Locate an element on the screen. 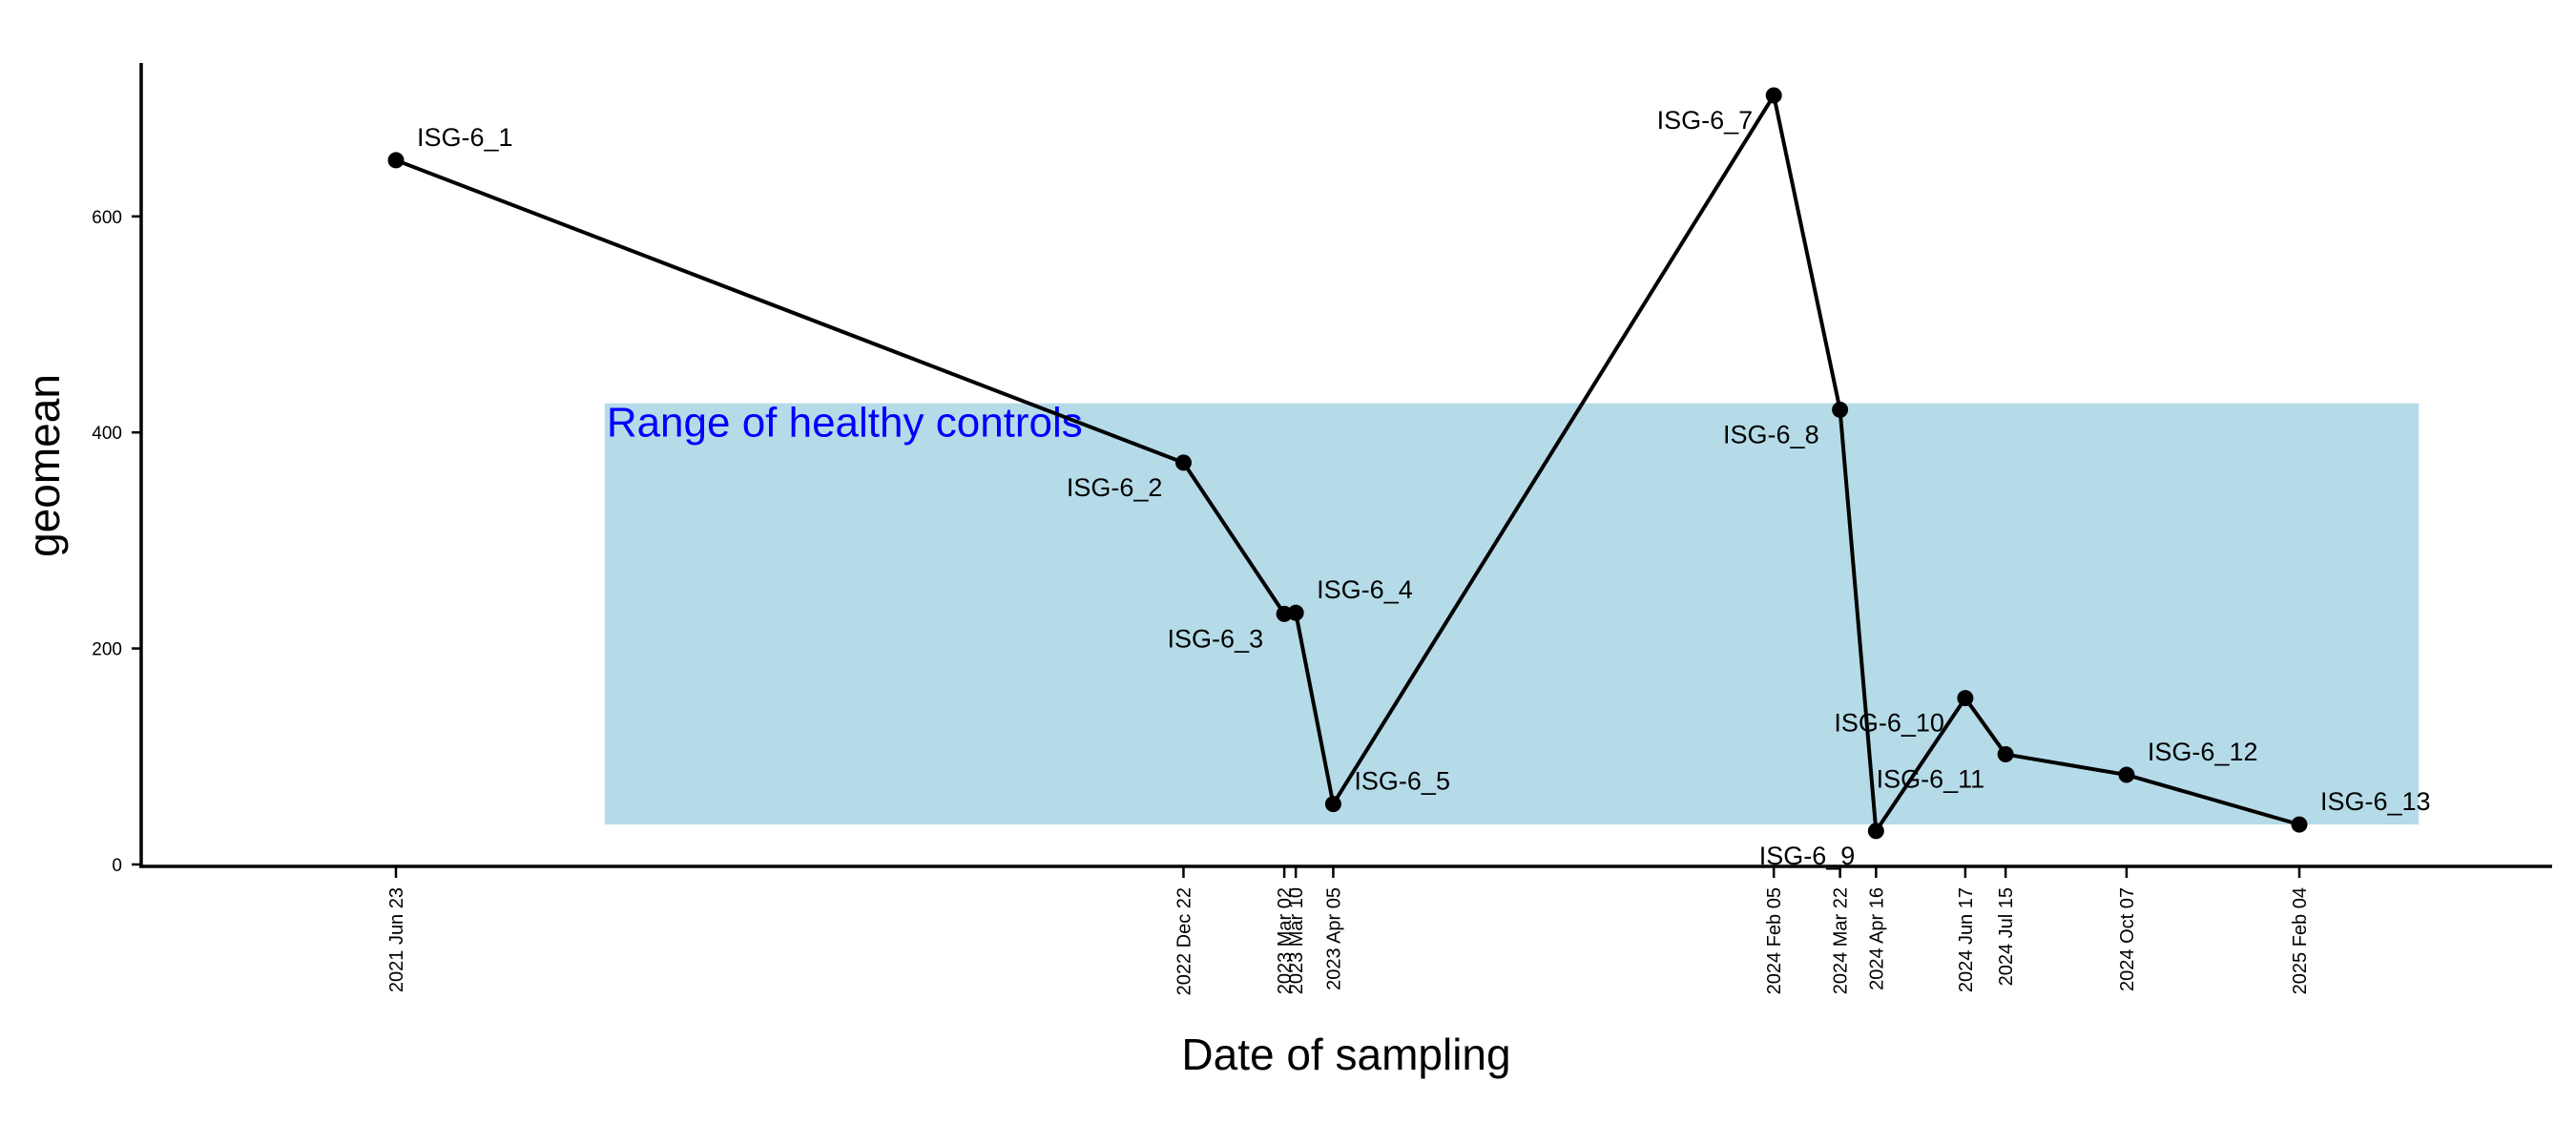 The height and width of the screenshot is (1145, 2576). y-axis-title: geomean is located at coordinates (44, 465).